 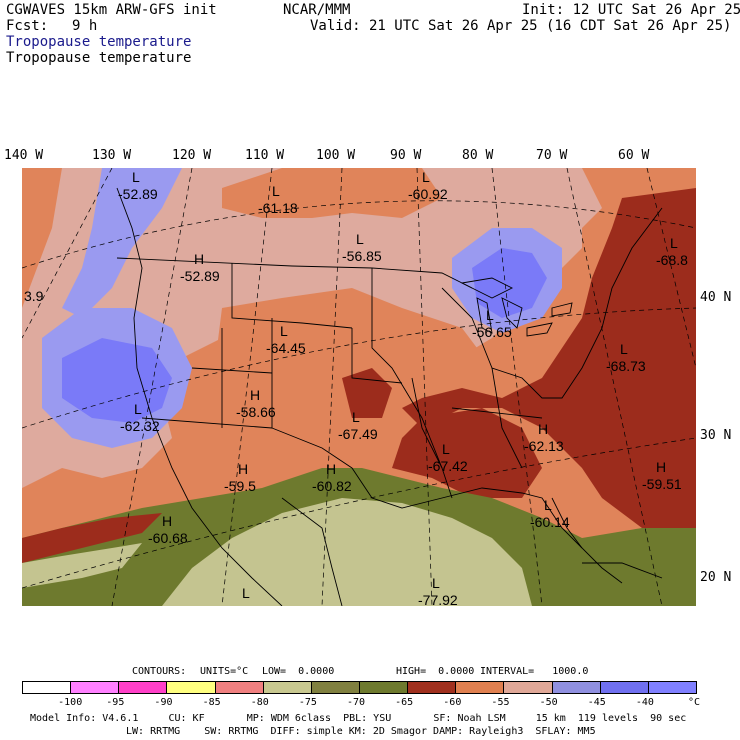 I want to click on lon-label: 90 W, so click(x=406, y=155).